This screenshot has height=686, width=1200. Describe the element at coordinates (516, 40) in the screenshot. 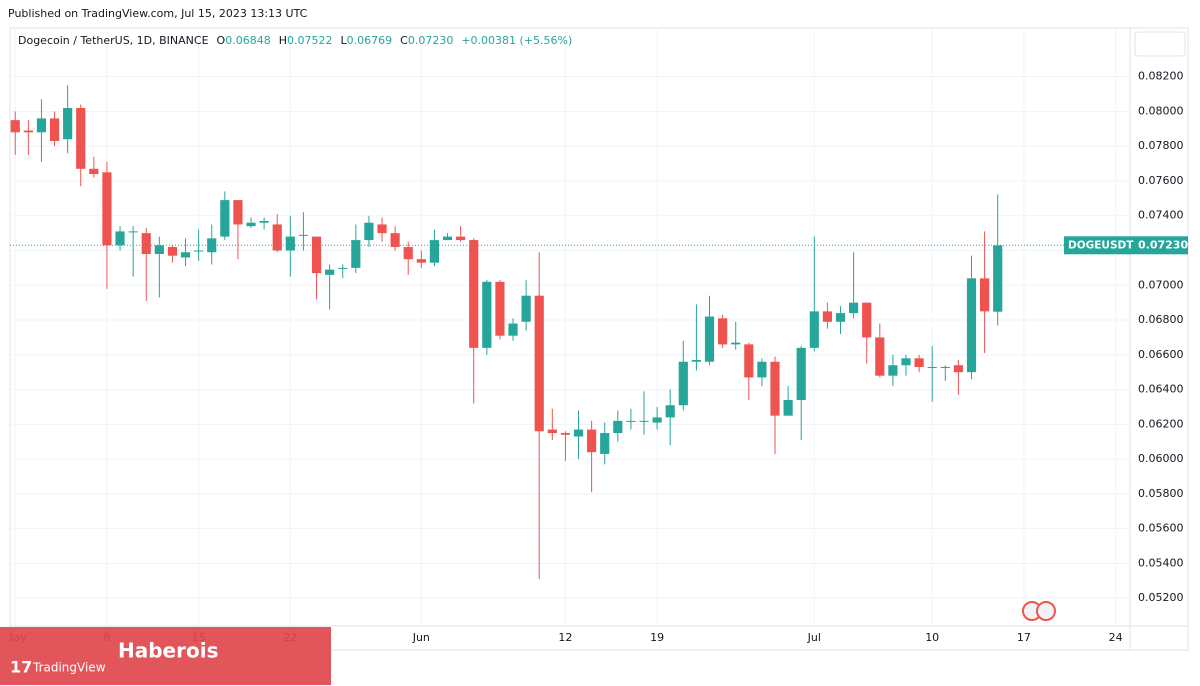

I see `change: +0.00381 (+5.56%)` at that location.